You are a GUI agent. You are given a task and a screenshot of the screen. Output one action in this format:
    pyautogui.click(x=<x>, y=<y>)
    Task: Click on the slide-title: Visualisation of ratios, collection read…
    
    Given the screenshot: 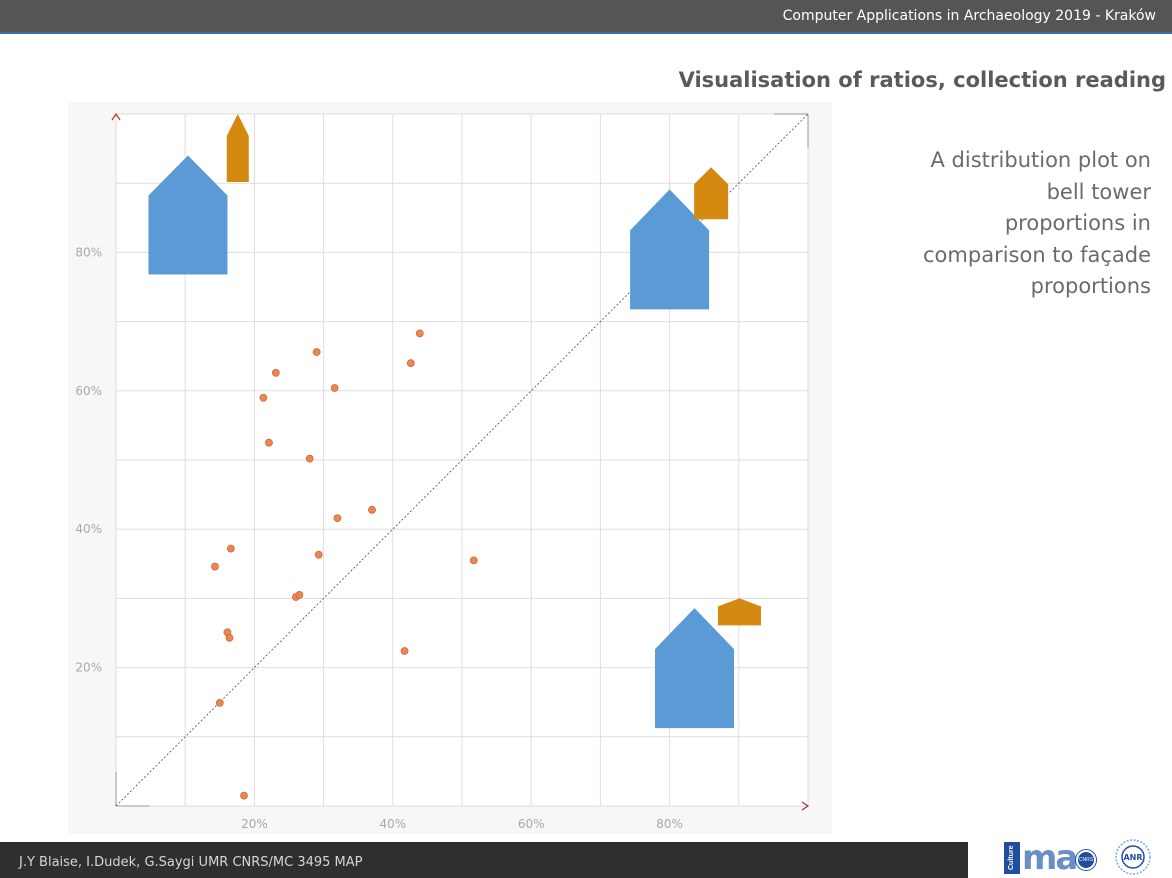 What is the action you would take?
    pyautogui.click(x=922, y=80)
    